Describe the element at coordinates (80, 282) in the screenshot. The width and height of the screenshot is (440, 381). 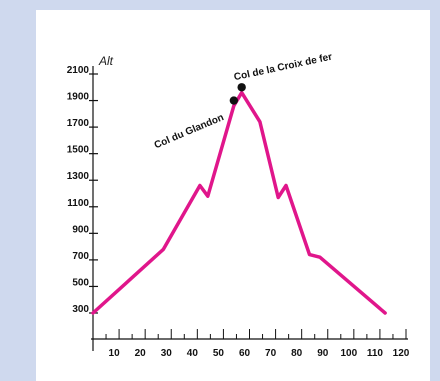
I see `y-tick-label: 500` at that location.